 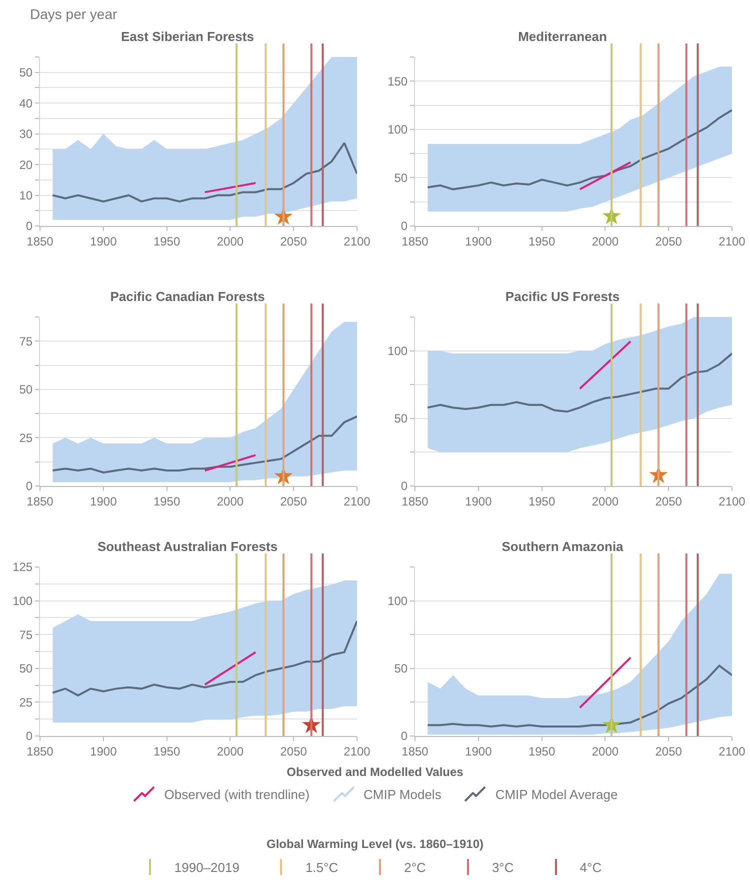 What do you see at coordinates (562, 36) in the screenshot?
I see `chart-title: Mediterranean` at bounding box center [562, 36].